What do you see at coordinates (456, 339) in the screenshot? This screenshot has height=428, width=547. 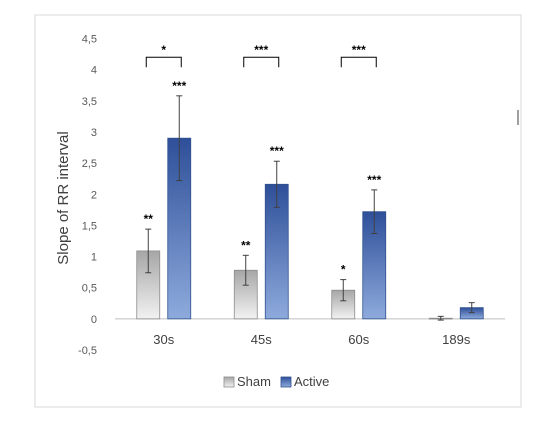 I see `x-tick-label: 189s` at bounding box center [456, 339].